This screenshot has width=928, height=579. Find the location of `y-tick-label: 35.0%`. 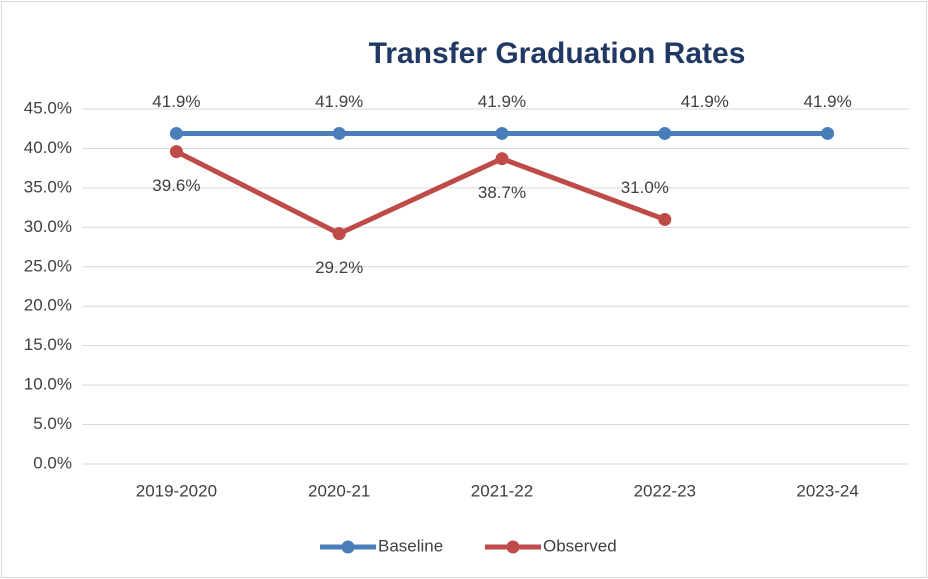

y-tick-label: 35.0% is located at coordinates (48, 186).